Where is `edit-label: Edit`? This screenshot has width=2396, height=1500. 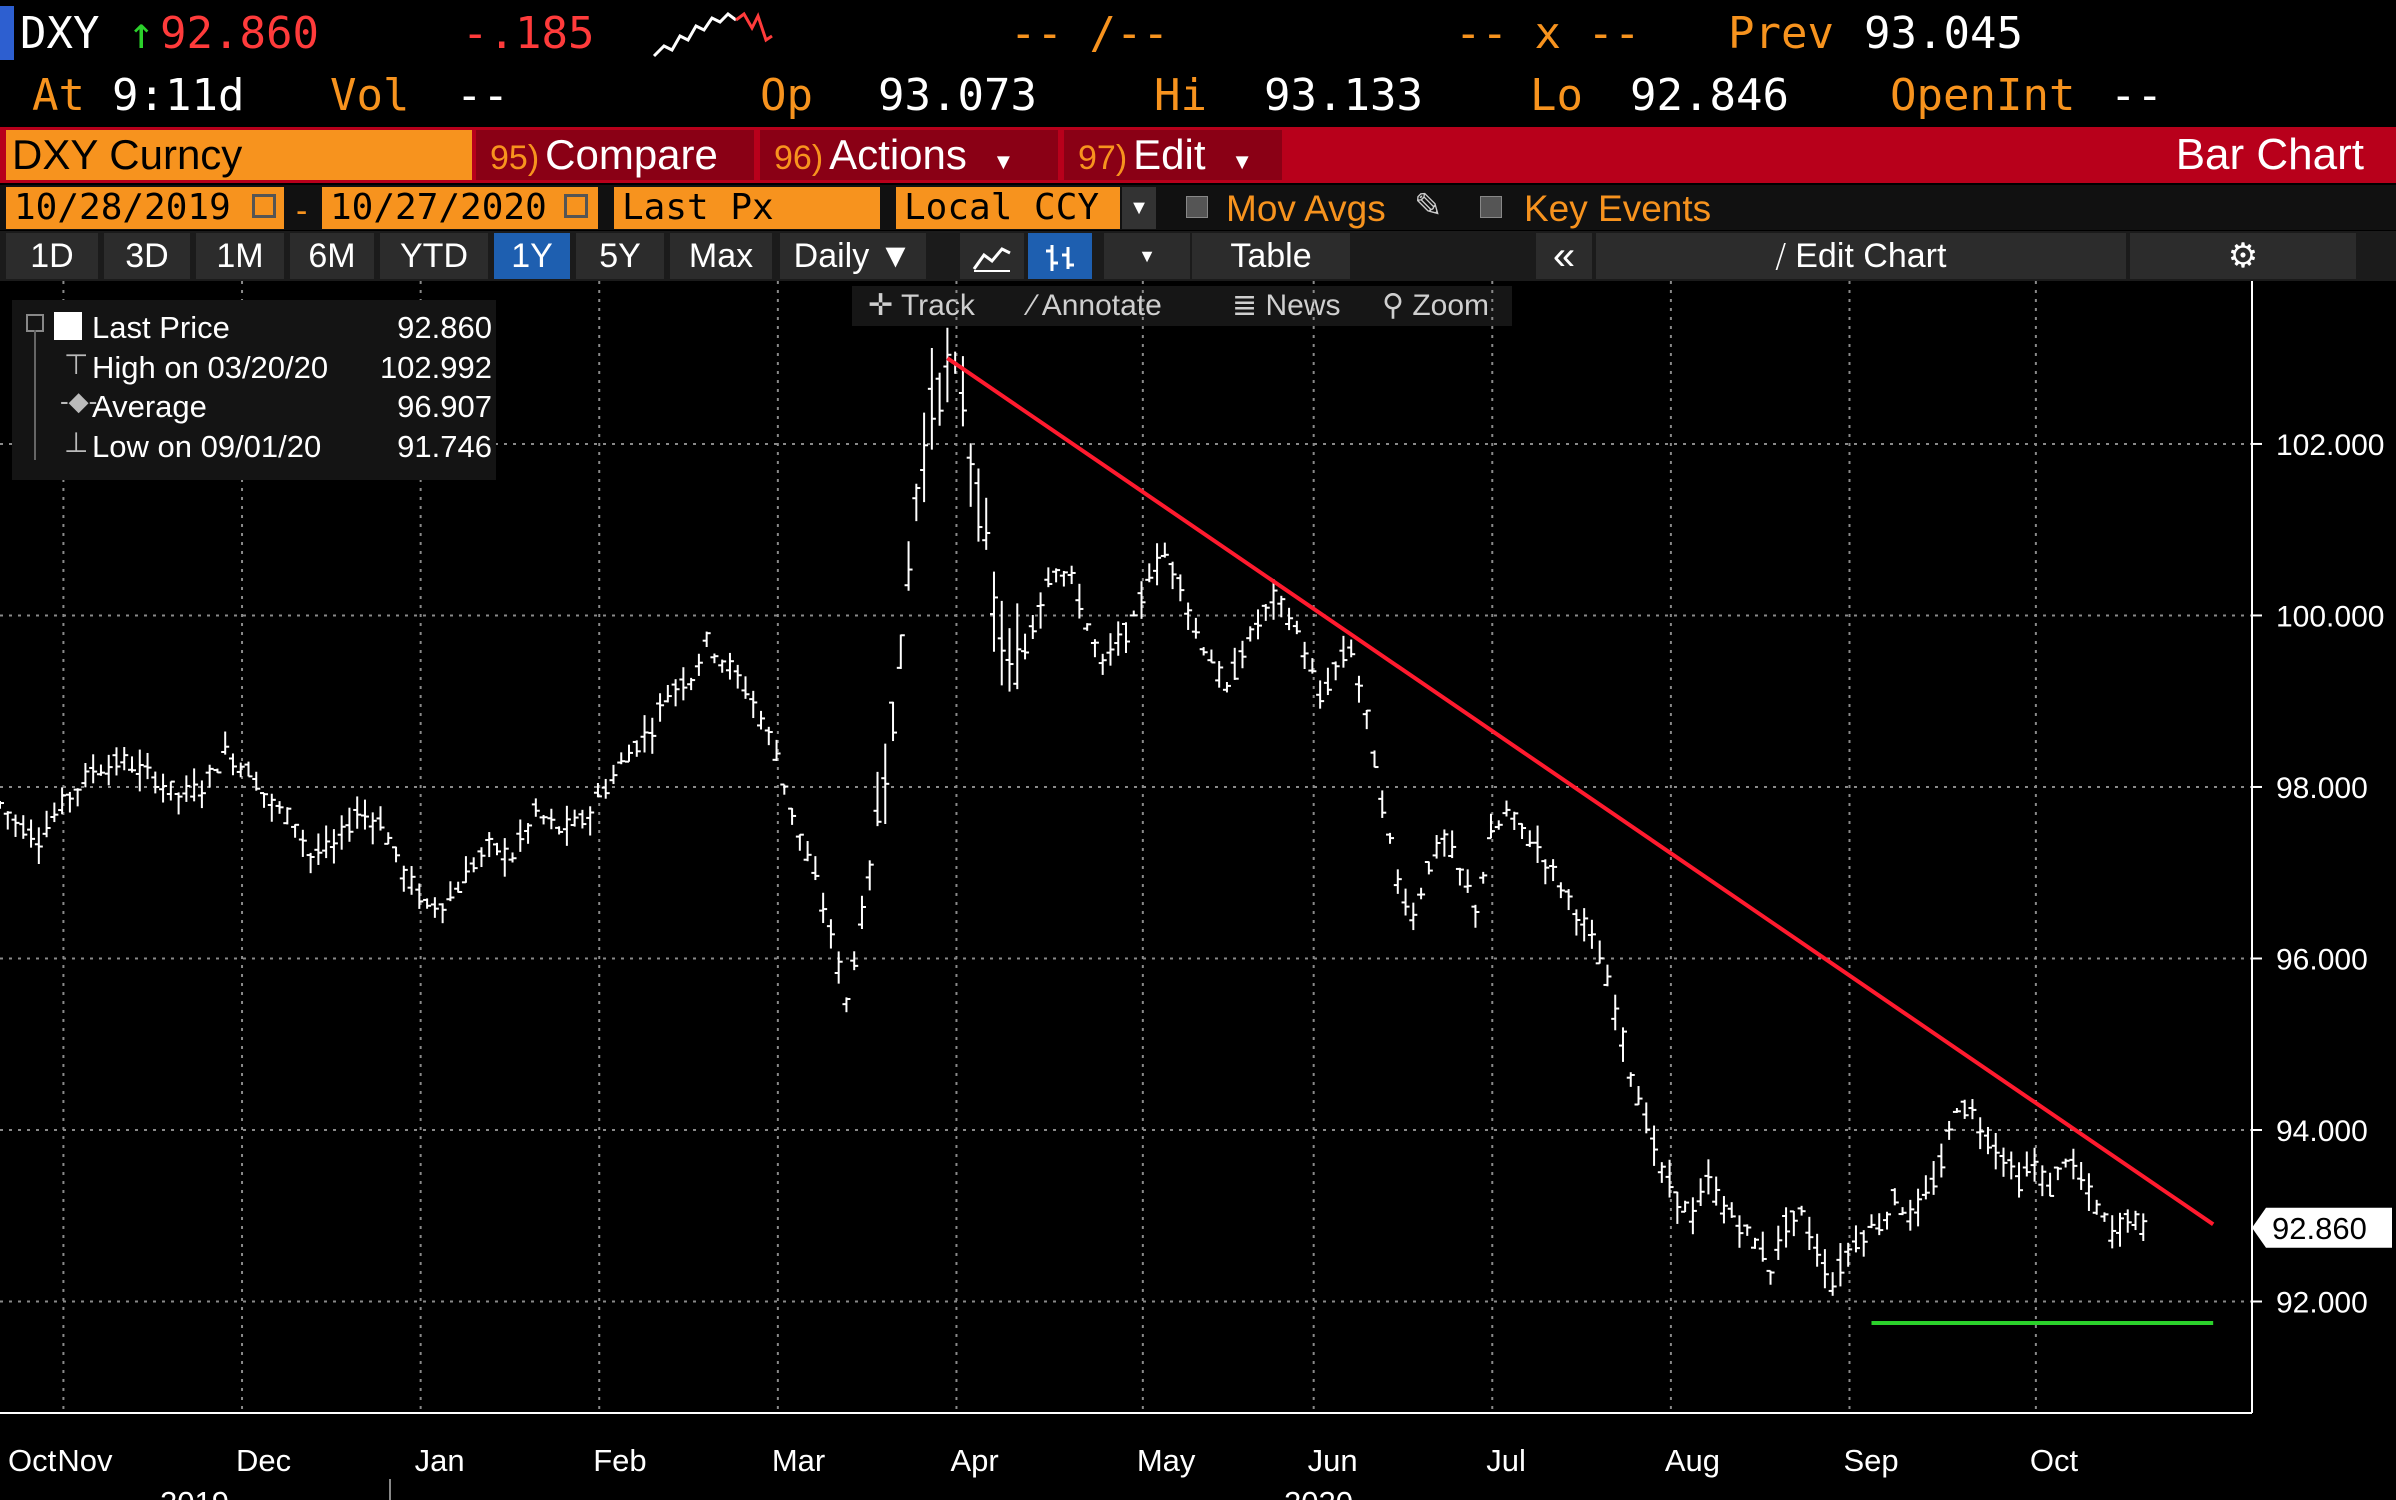 edit-label: Edit is located at coordinates (1169, 154).